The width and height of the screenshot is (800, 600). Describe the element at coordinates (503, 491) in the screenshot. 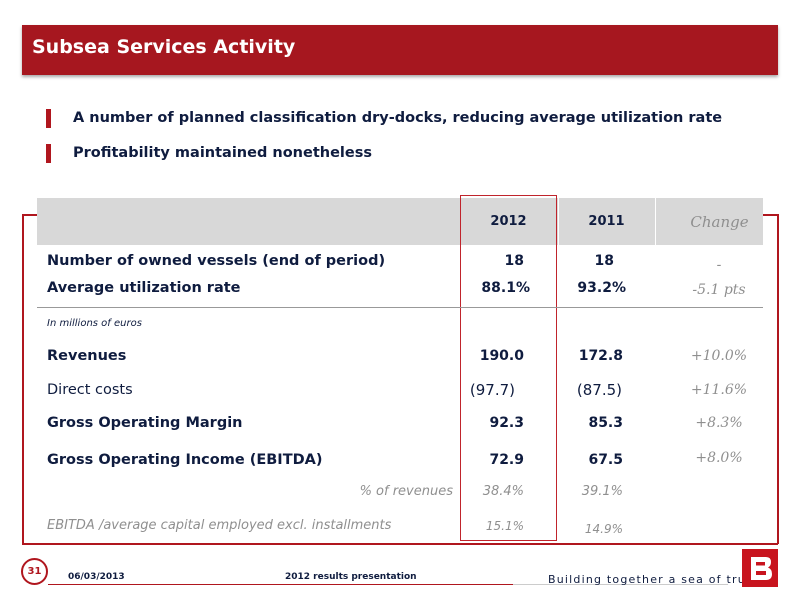

I see `pct-revenues-2012: 38.4%` at that location.